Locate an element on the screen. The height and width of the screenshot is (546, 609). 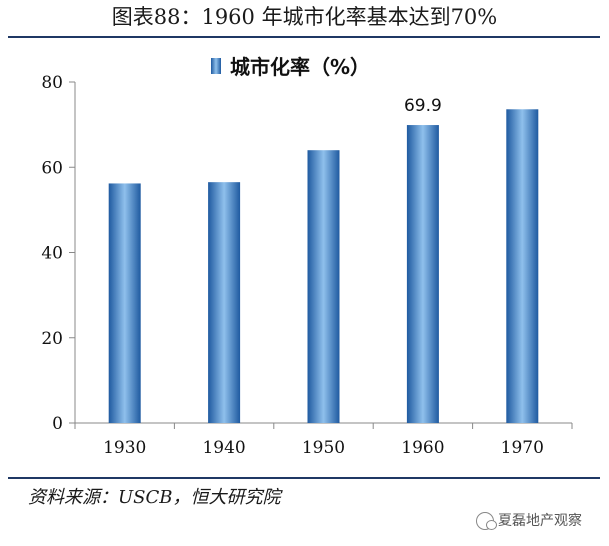
data-label-1960: 69.9 is located at coordinates (423, 106).